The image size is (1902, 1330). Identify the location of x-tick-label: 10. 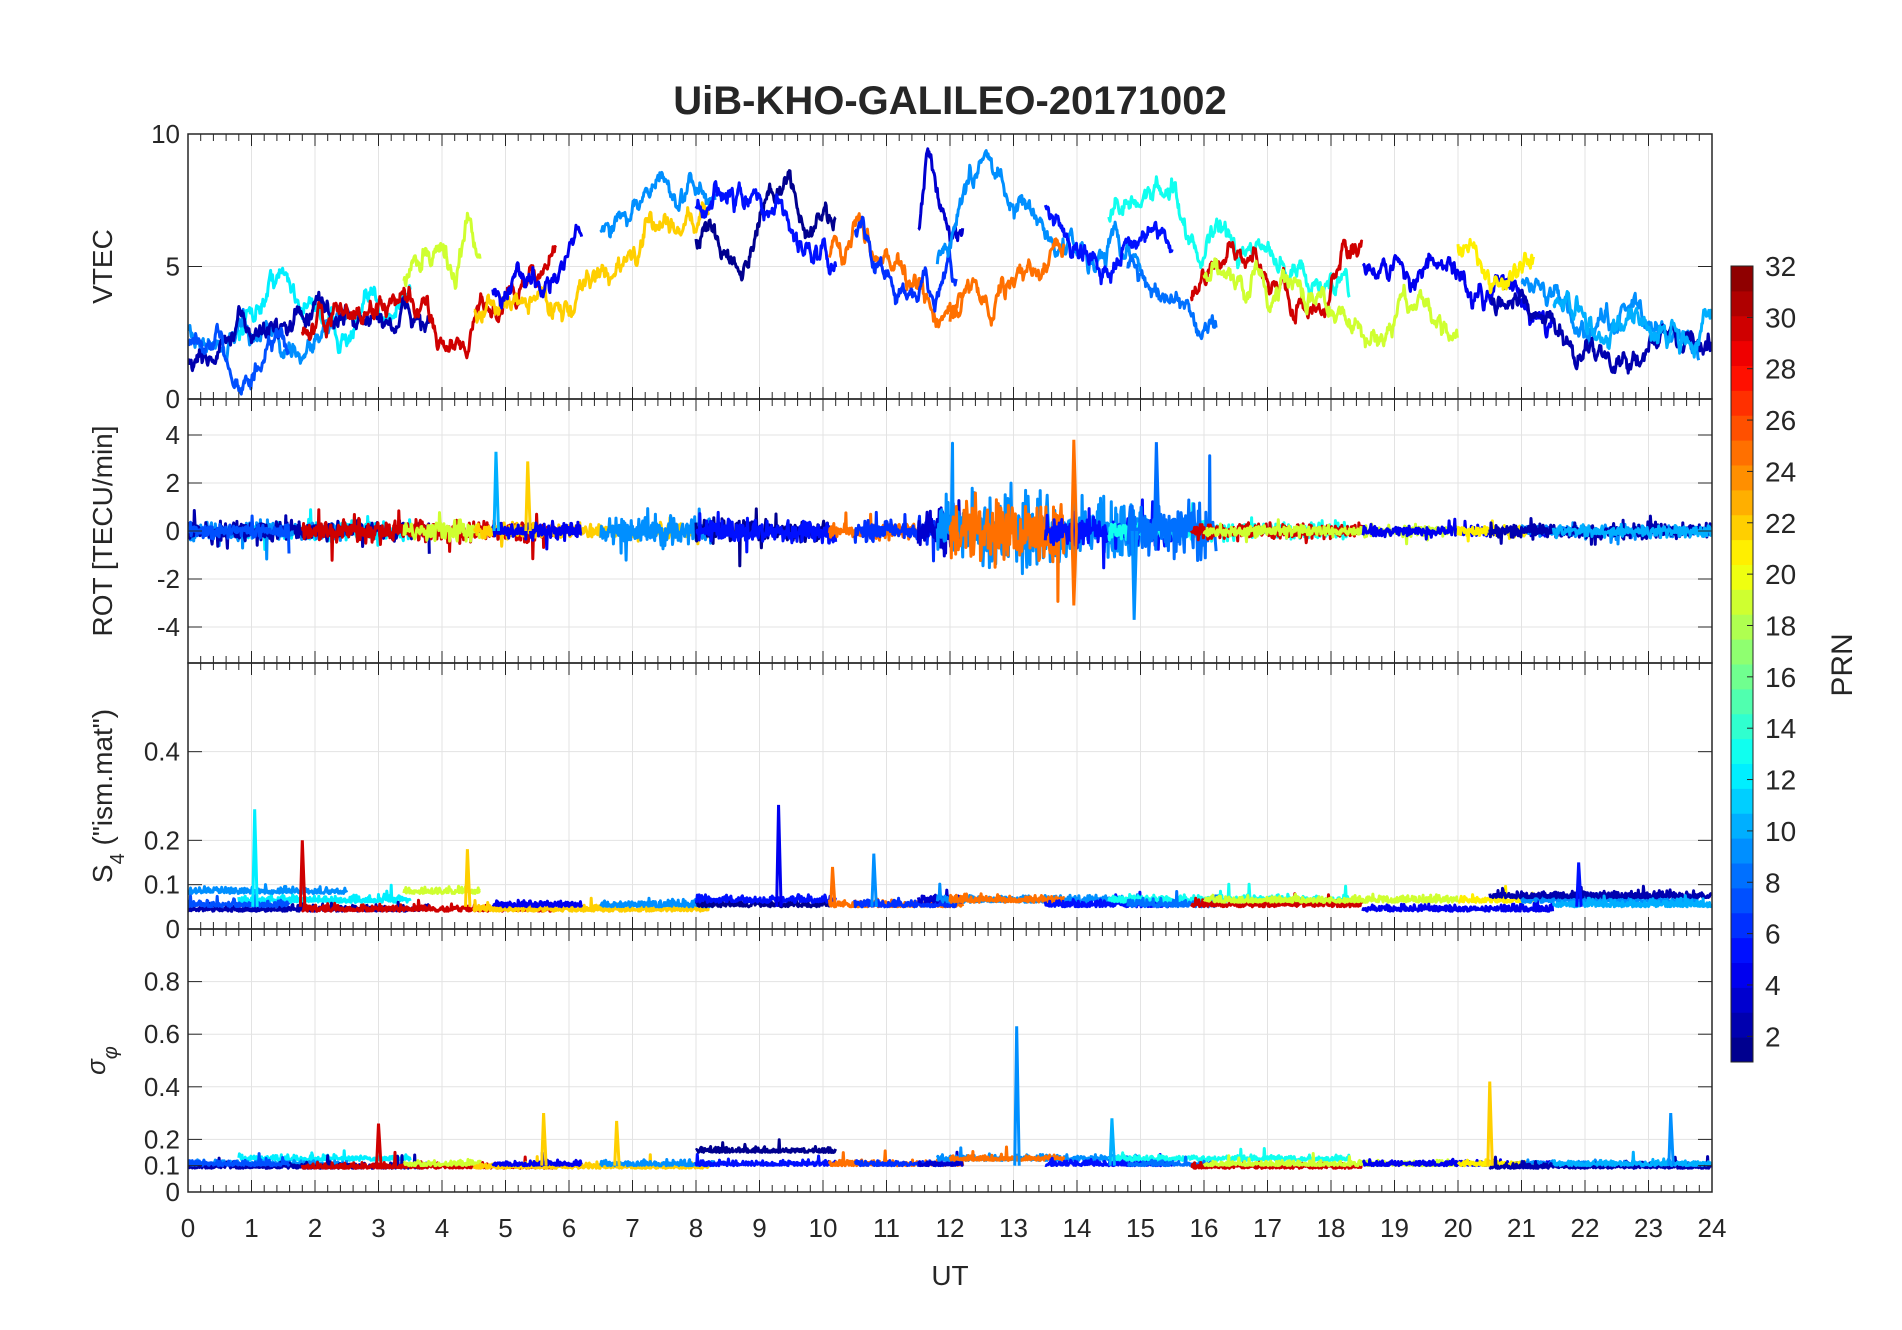
(823, 1228).